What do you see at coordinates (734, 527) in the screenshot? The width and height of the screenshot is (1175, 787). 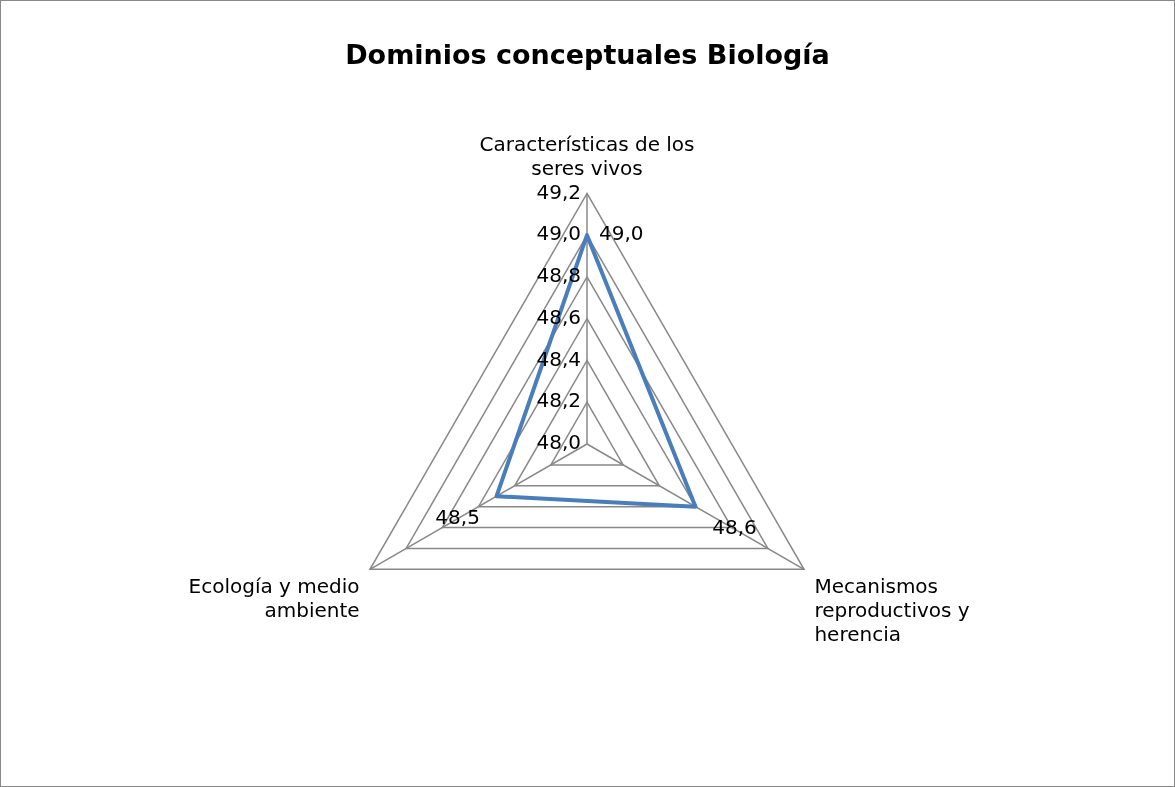 I see `text: 48,6` at bounding box center [734, 527].